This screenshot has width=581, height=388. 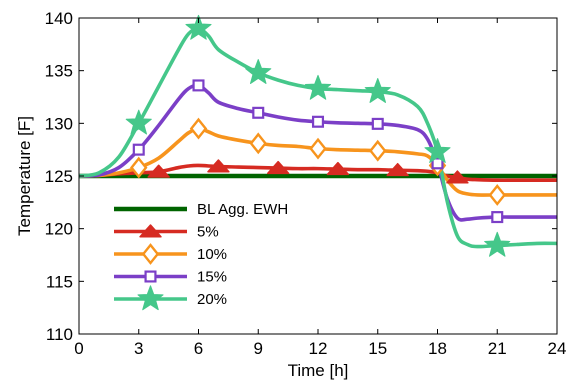 I want to click on y-tick-label: 120, so click(x=59, y=229).